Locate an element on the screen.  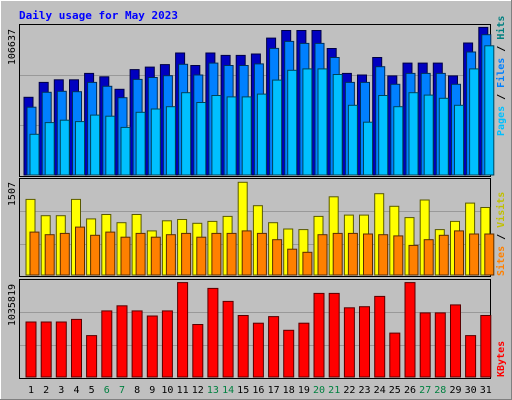
legend-files: Files is located at coordinates (501, 73).